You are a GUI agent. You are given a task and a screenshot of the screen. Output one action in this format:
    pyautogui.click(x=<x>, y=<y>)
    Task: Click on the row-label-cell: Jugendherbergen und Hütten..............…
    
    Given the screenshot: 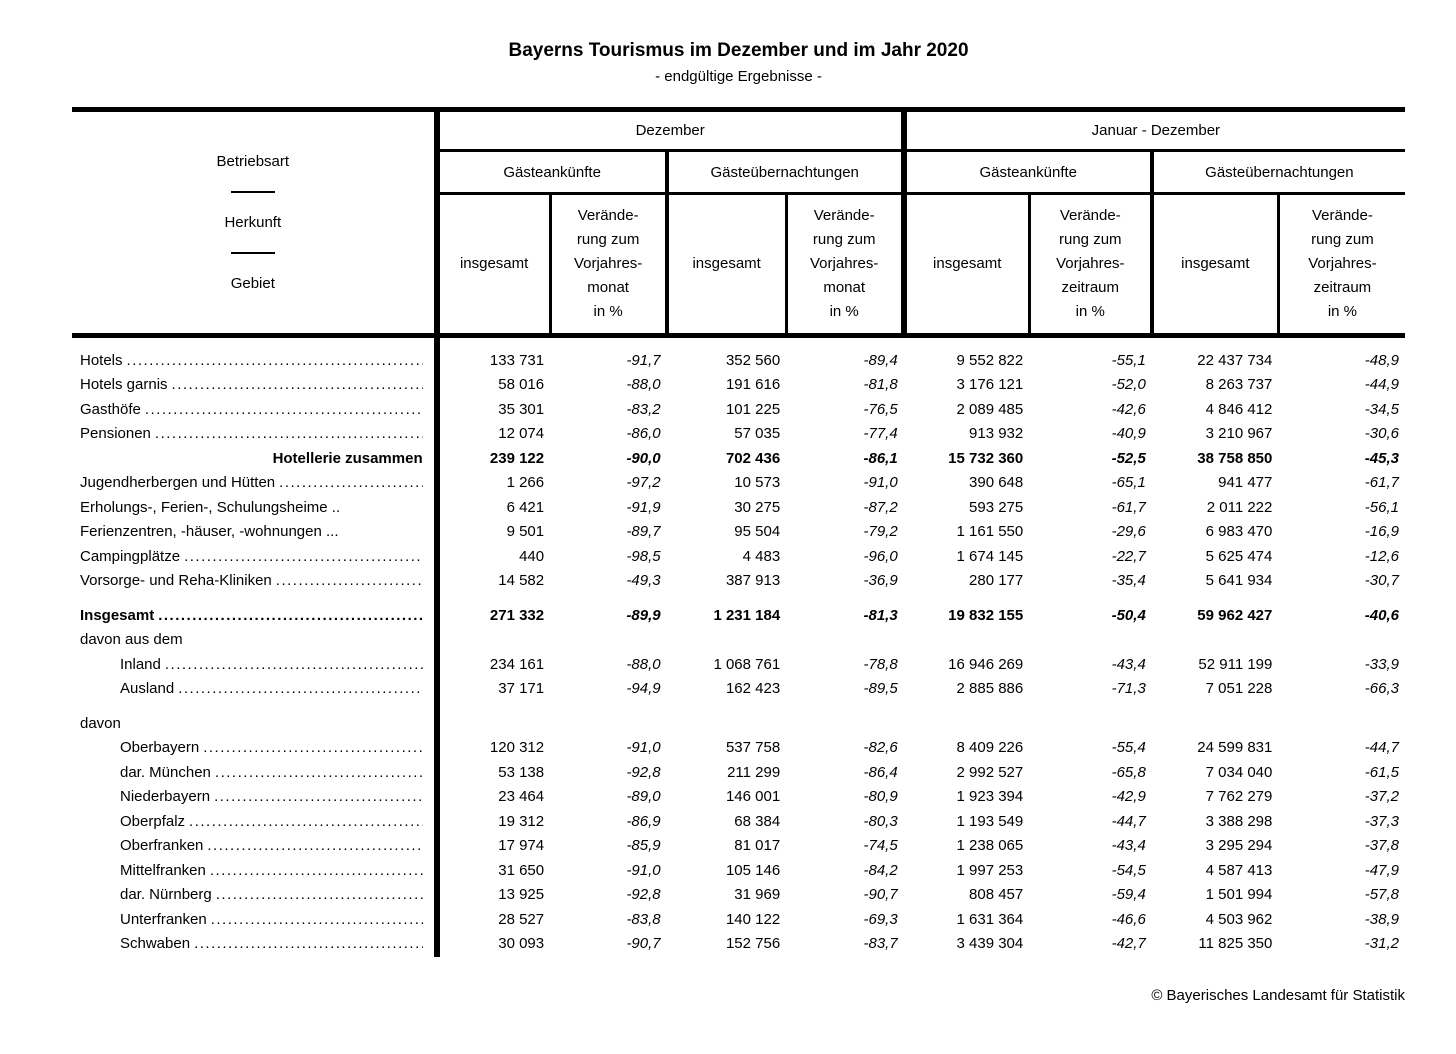 What is the action you would take?
    pyautogui.click(x=256, y=483)
    